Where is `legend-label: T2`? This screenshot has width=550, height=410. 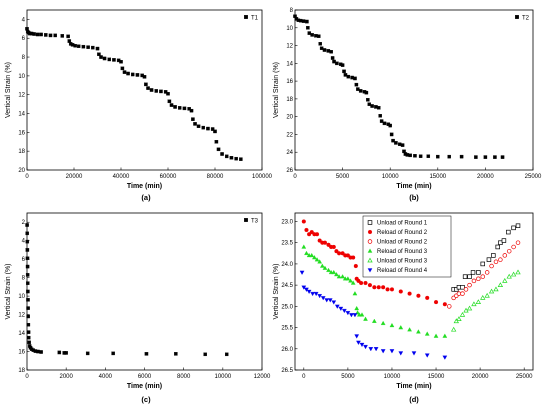 legend-label: T2 is located at coordinates (526, 19).